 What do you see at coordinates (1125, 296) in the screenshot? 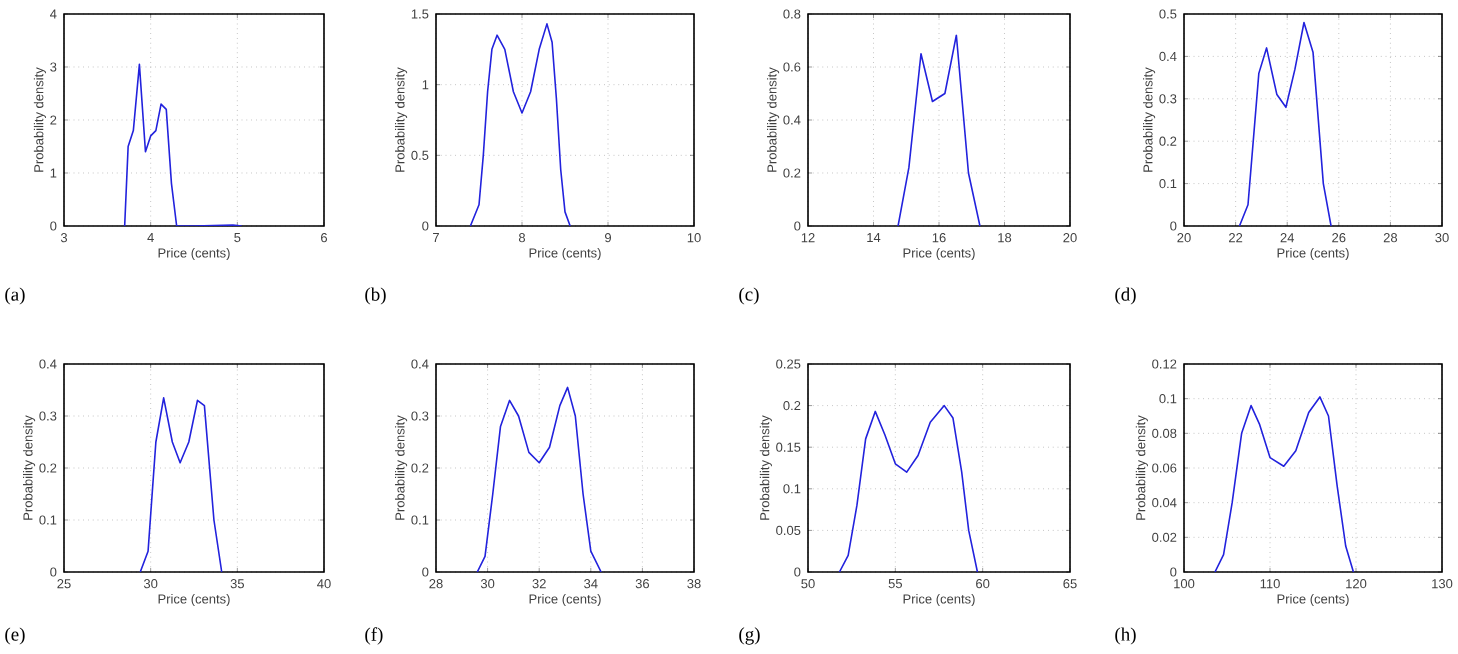
I see `text: (d)` at bounding box center [1125, 296].